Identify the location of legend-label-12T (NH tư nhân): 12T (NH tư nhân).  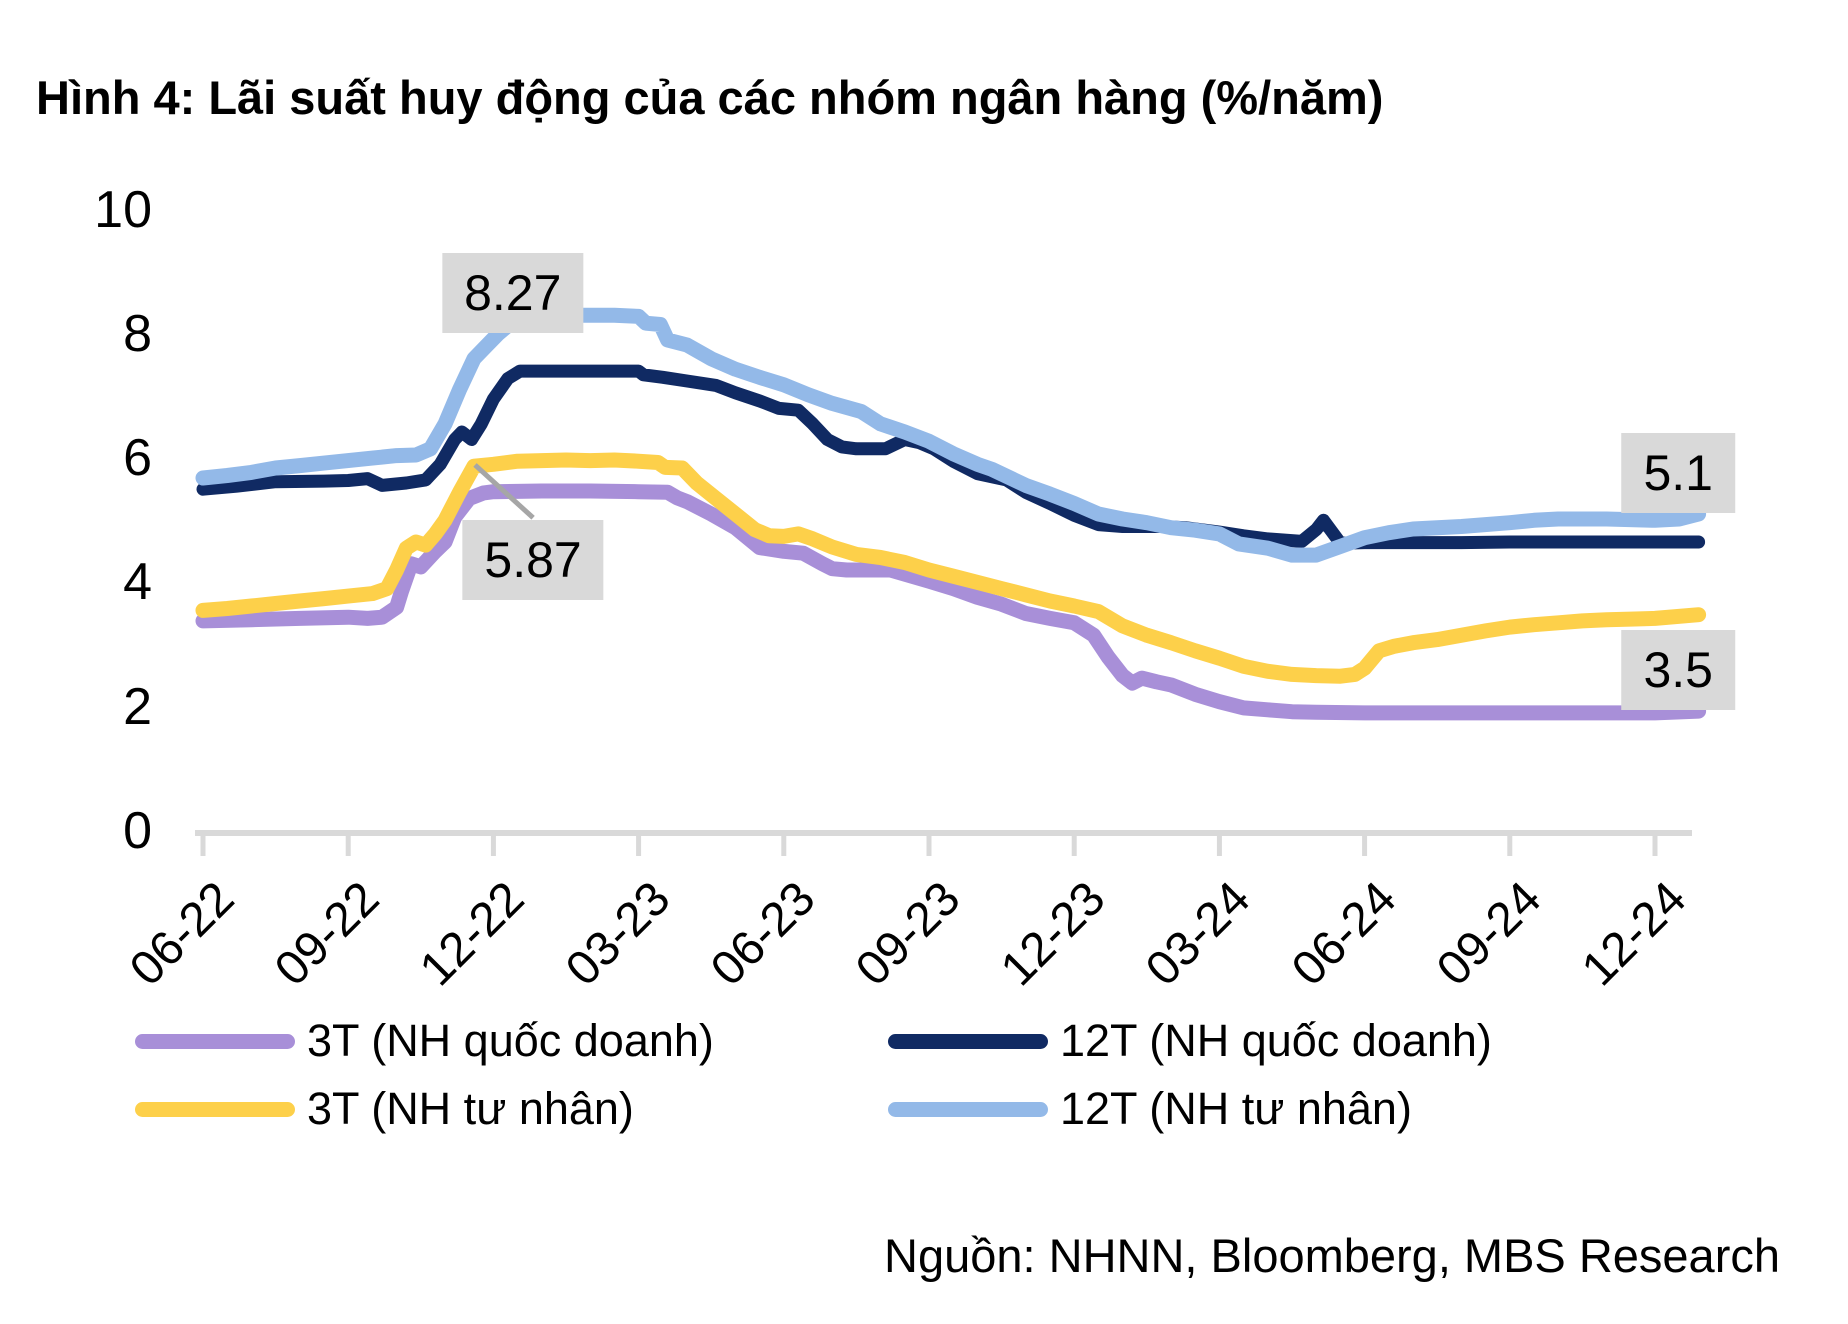
(1236, 1108).